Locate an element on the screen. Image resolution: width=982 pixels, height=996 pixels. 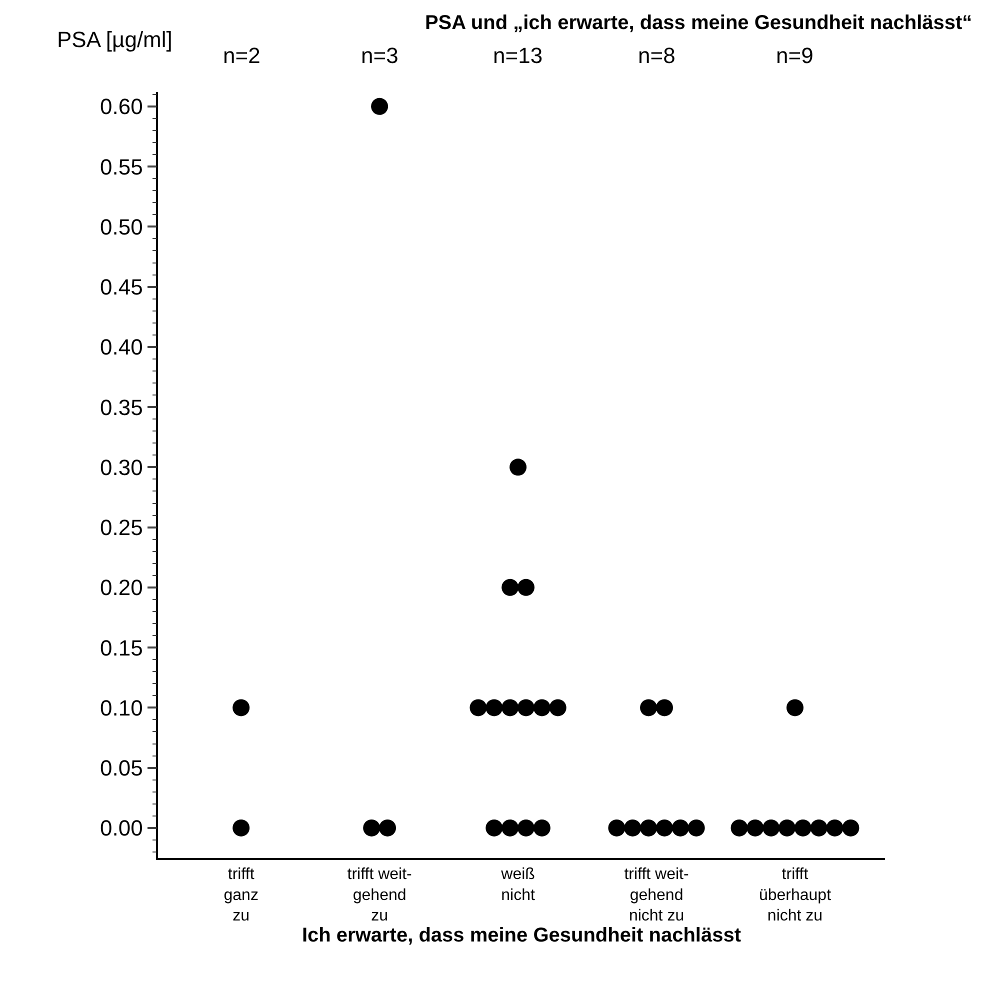
y-tick-label: 0.30 is located at coordinates (121, 467).